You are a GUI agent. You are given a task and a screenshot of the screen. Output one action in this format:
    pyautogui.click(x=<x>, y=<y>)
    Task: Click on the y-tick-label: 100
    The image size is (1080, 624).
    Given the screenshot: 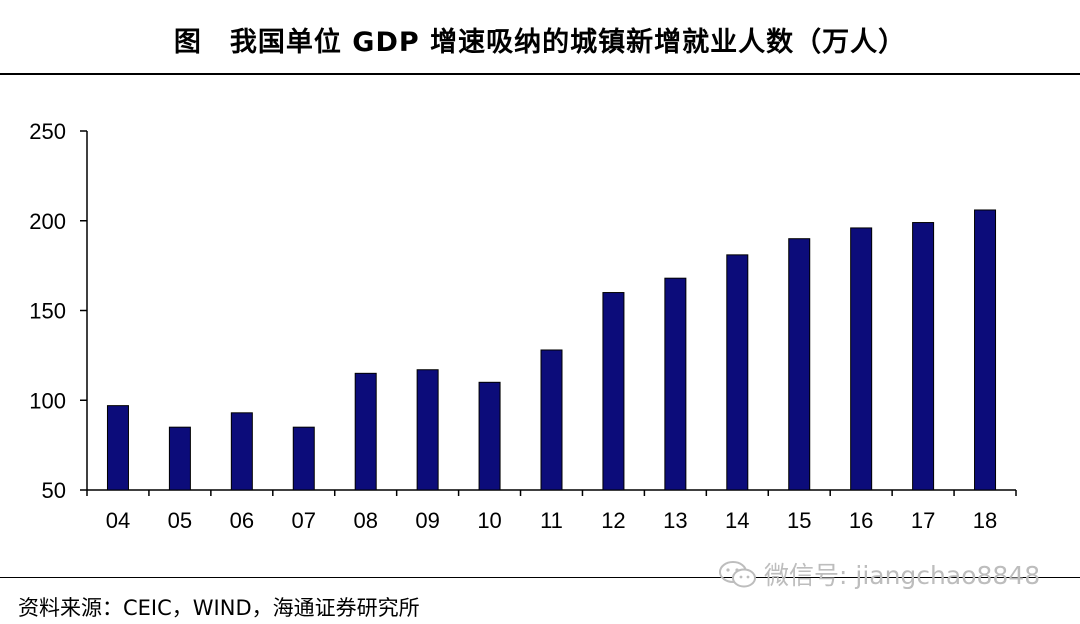 What is the action you would take?
    pyautogui.click(x=47, y=400)
    